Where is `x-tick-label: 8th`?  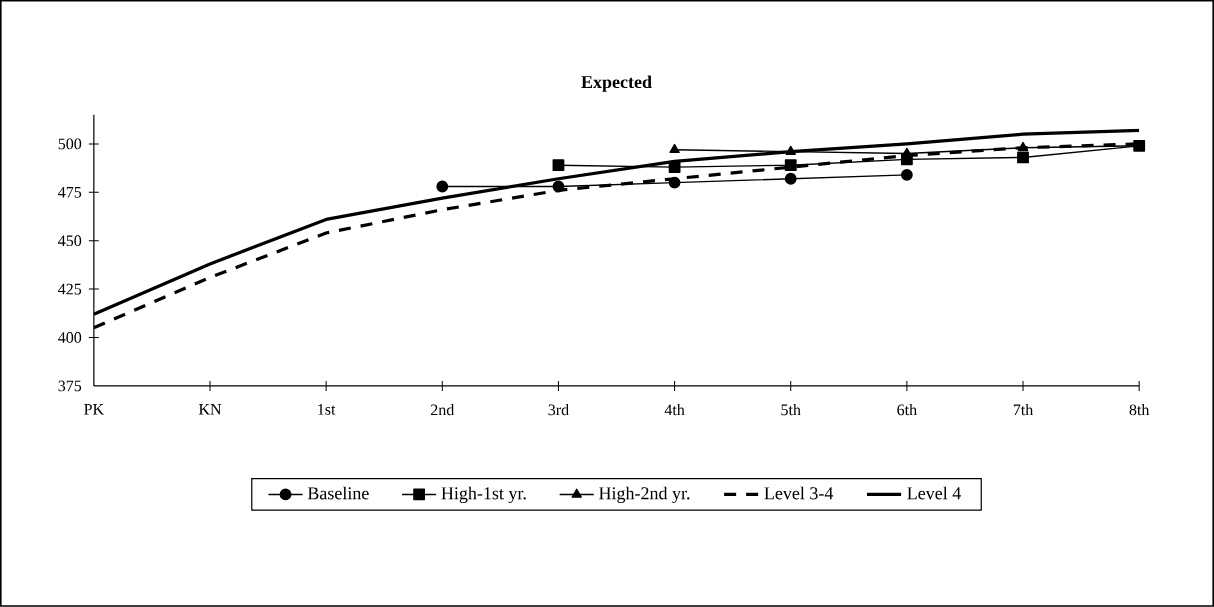
x-tick-label: 8th is located at coordinates (1139, 410).